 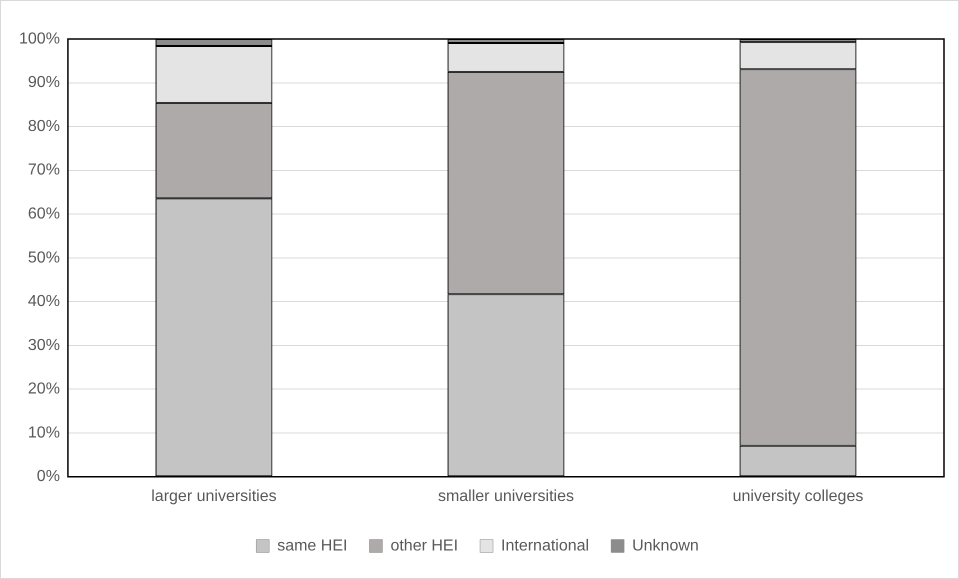 What do you see at coordinates (44, 345) in the screenshot?
I see `y-tick-label: 30%` at bounding box center [44, 345].